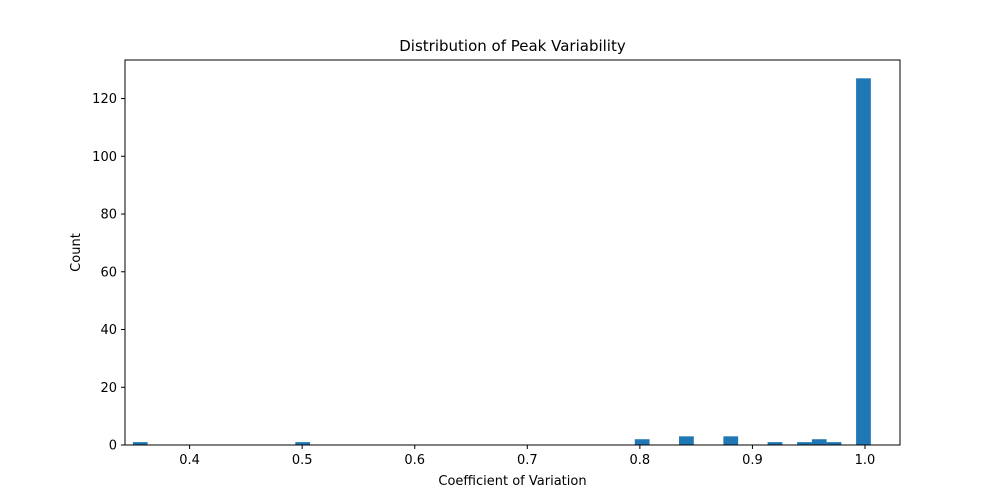  What do you see at coordinates (76, 252) in the screenshot?
I see `y-axis-label: Count` at bounding box center [76, 252].